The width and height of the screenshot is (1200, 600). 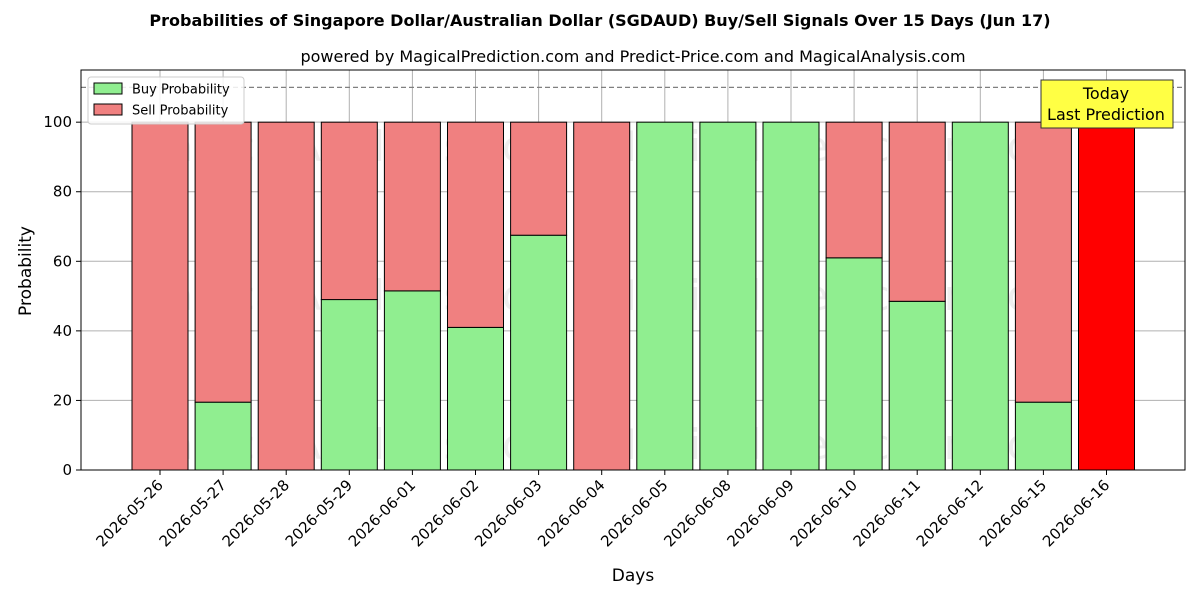 What do you see at coordinates (62, 331) in the screenshot?
I see `y-tick-label: 40` at bounding box center [62, 331].